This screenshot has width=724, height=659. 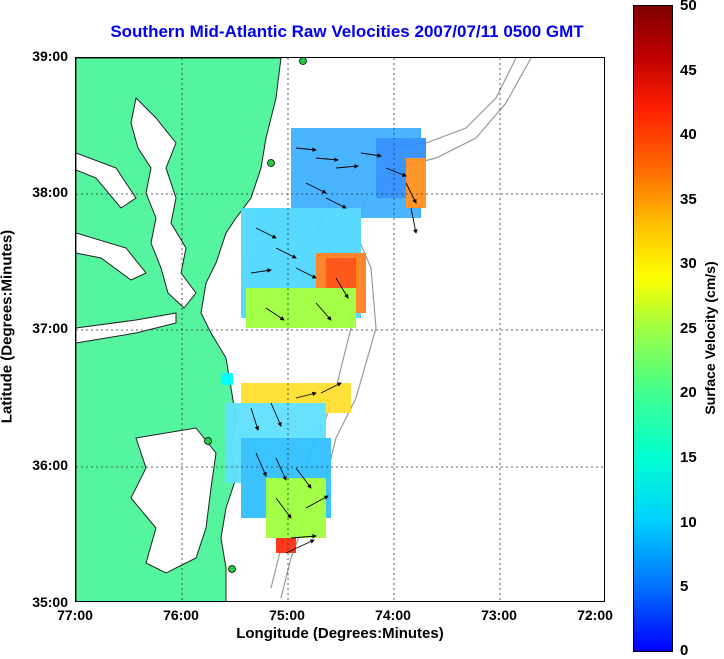 What do you see at coordinates (688, 457) in the screenshot?
I see `colorbar-tick: 15` at bounding box center [688, 457].